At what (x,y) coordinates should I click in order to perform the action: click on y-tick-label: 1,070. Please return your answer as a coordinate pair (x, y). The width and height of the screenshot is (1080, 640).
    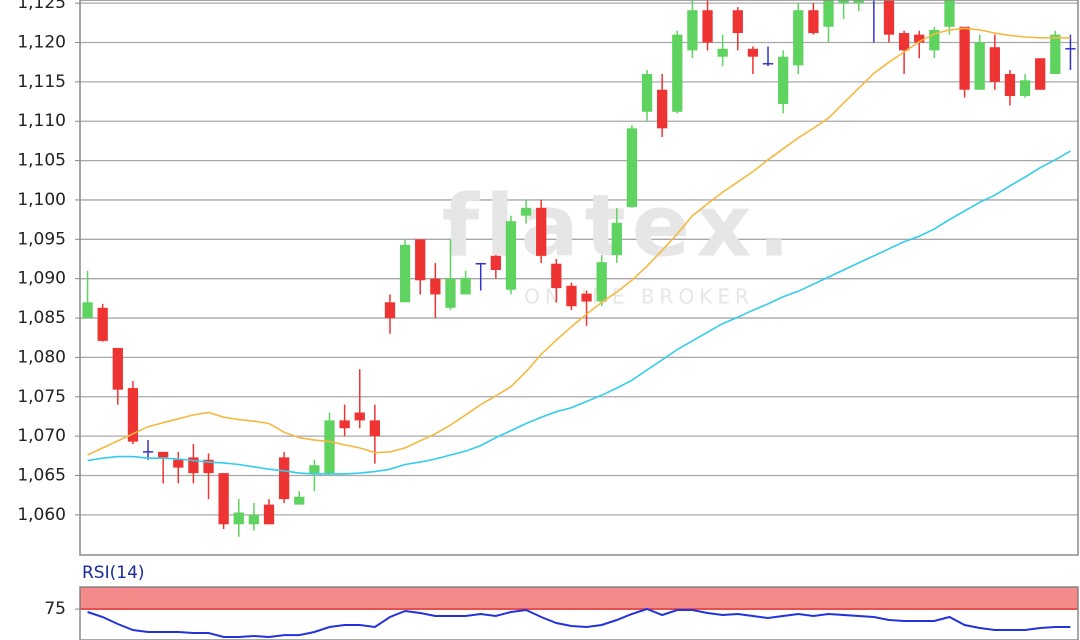
    Looking at the image, I should click on (41, 436).